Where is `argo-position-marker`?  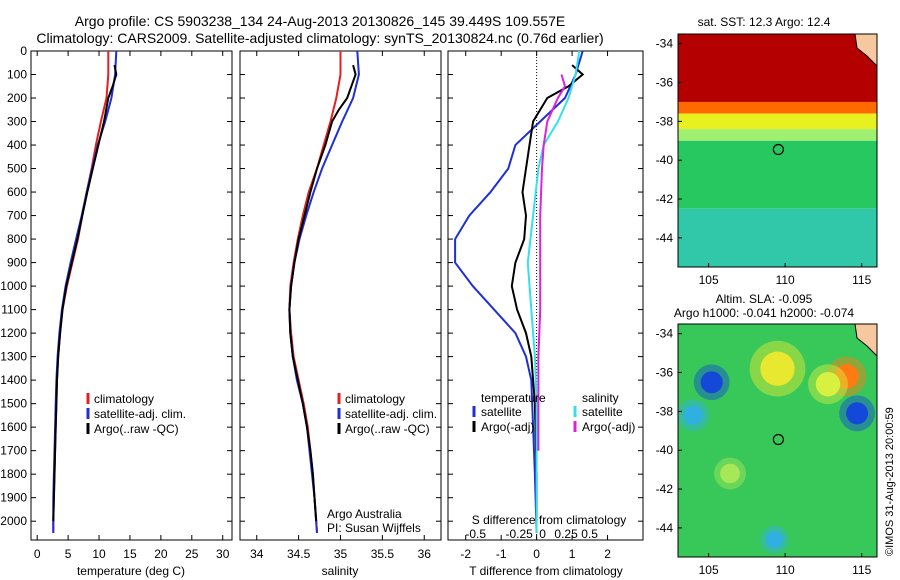 argo-position-marker is located at coordinates (778, 439).